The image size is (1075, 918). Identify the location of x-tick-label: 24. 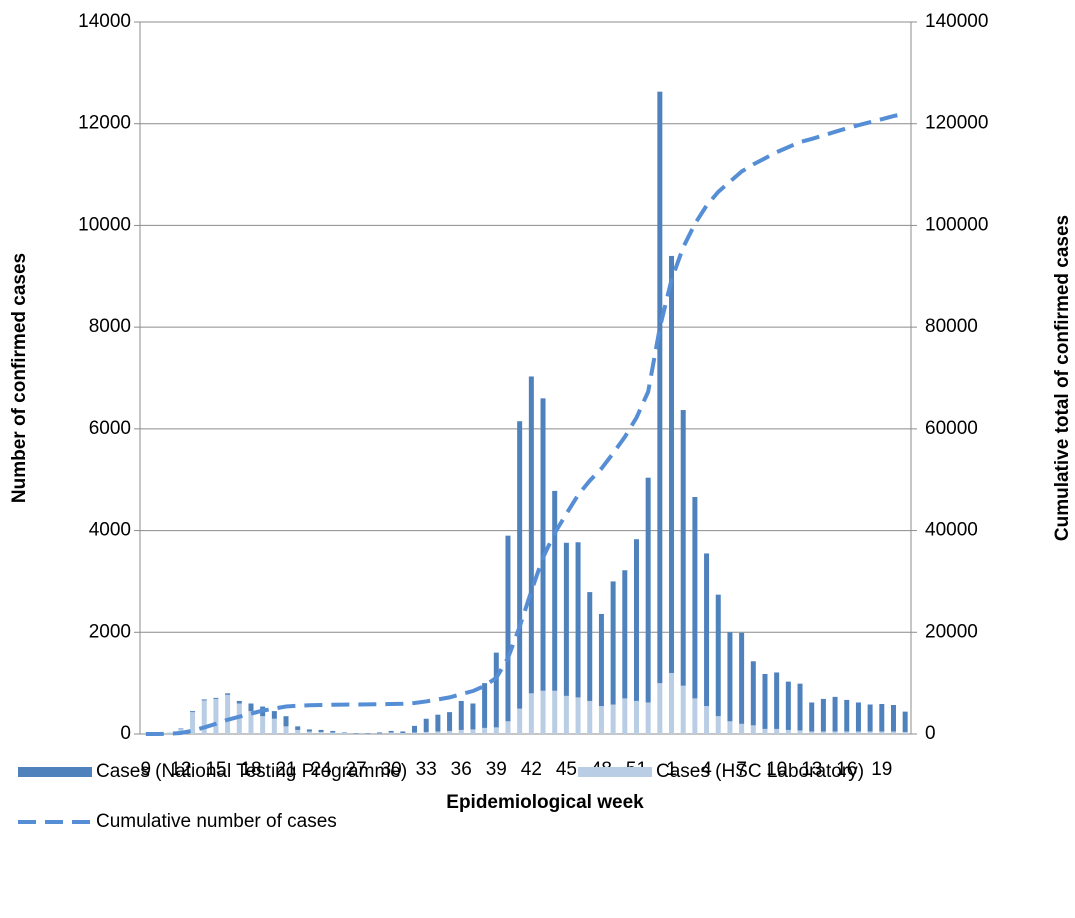
(321, 769).